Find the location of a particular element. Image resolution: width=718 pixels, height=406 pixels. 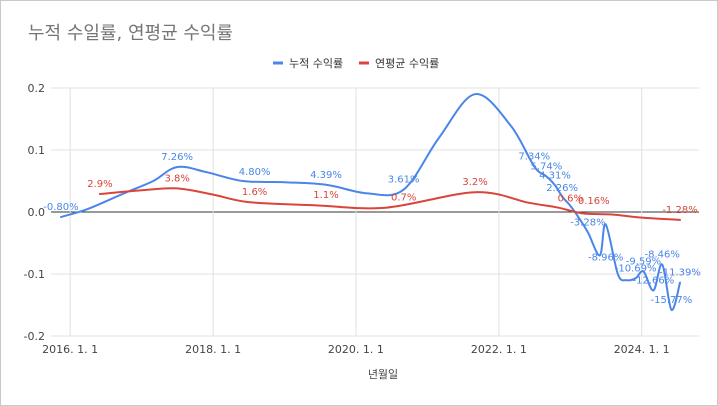

data-label-cumulative: -8.46% is located at coordinates (662, 254).